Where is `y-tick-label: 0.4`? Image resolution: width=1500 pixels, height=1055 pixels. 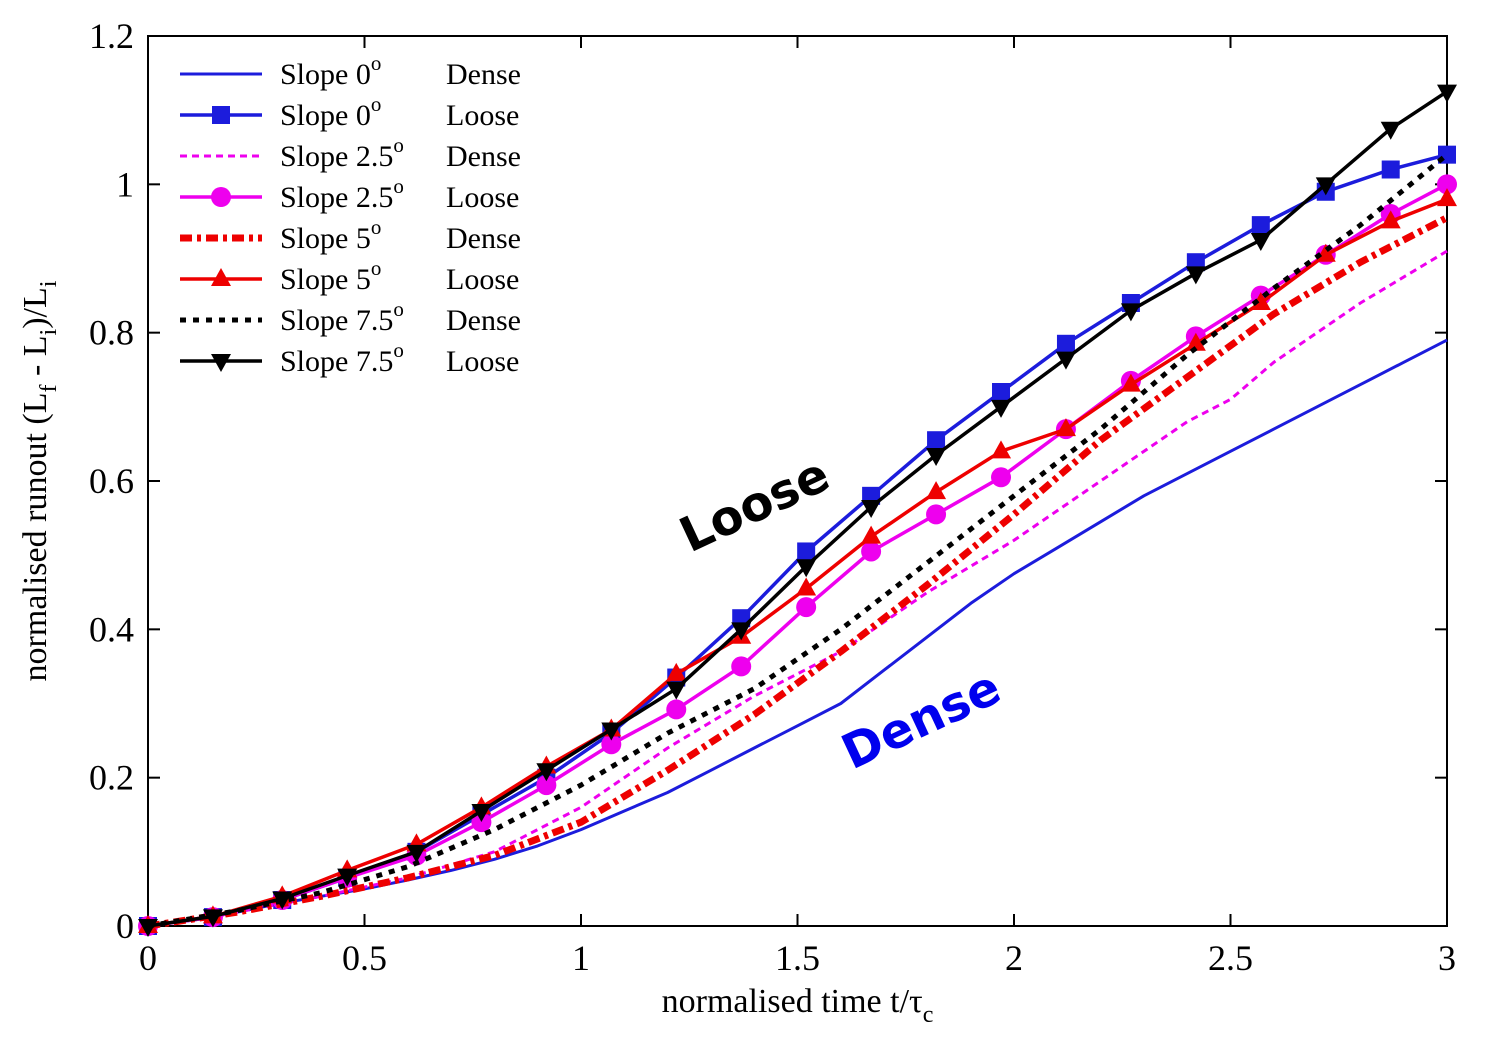 y-tick-label: 0.4 is located at coordinates (111, 629).